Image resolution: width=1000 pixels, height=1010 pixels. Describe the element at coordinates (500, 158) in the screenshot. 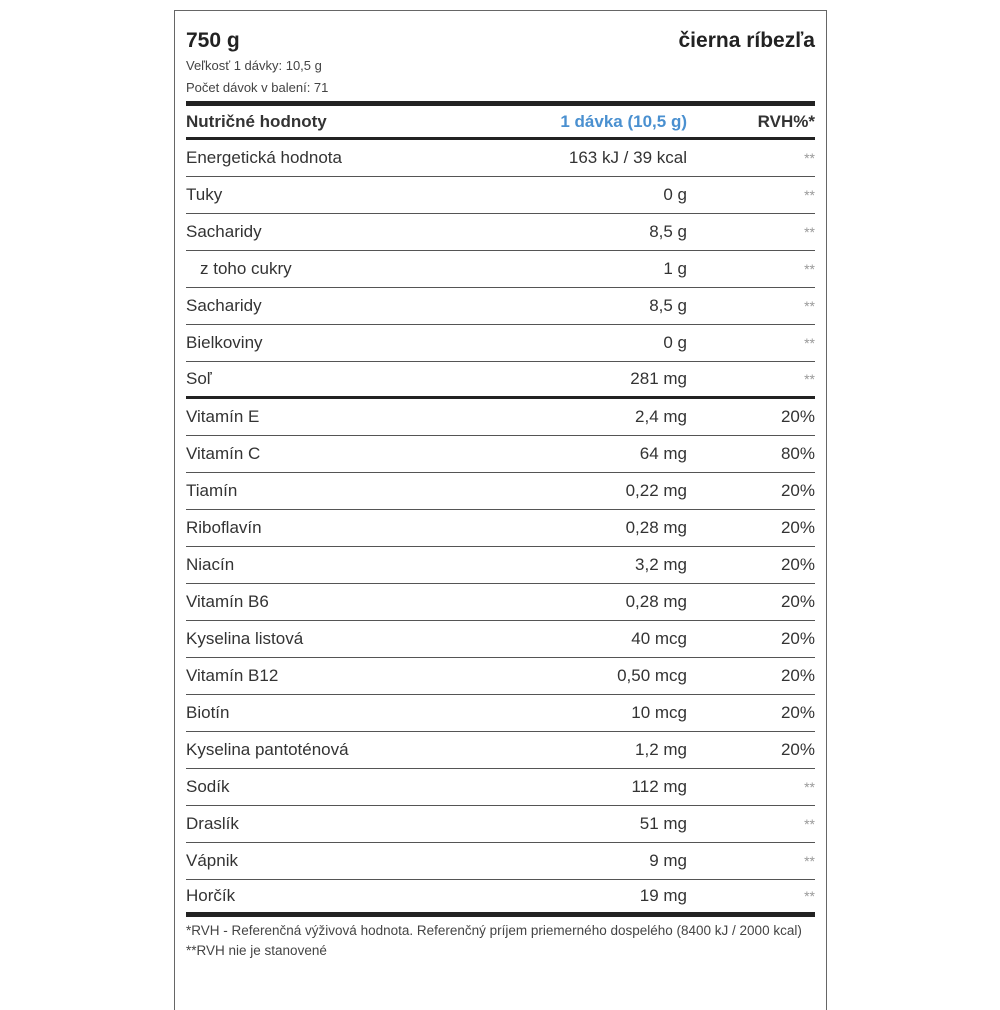

I see `table-row: Energetická hodnota 163 kJ / 39 kcal **` at that location.